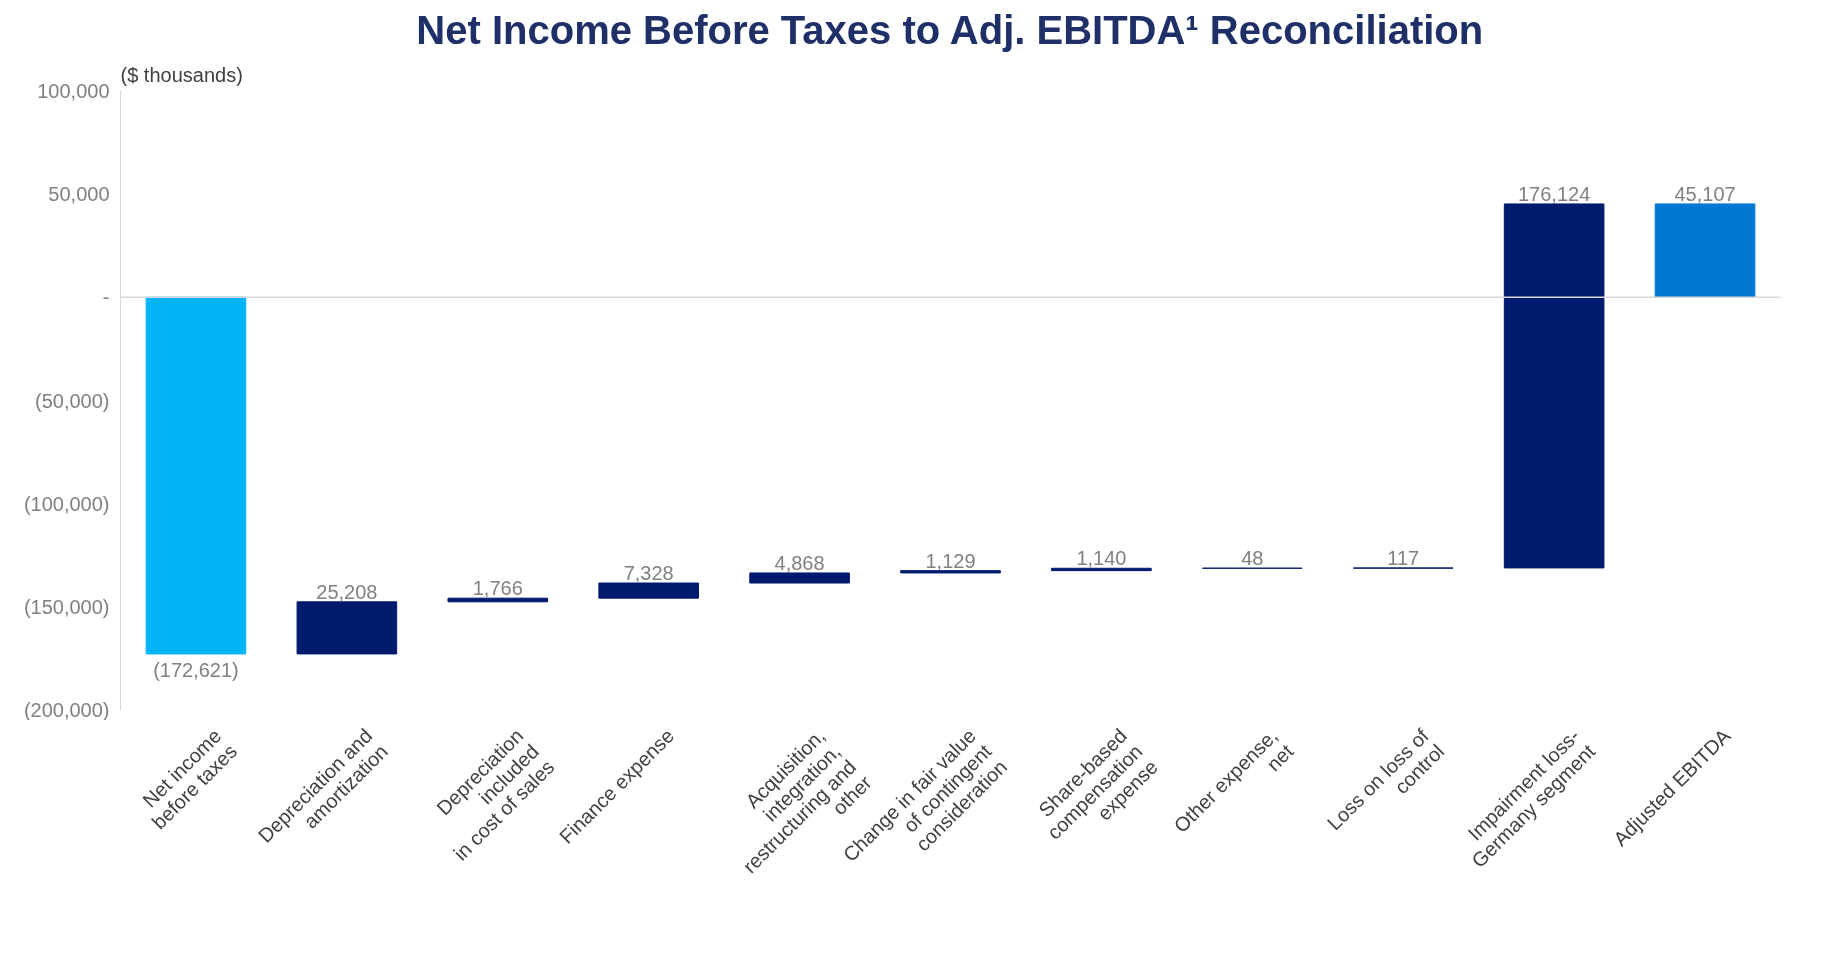 The width and height of the screenshot is (1834, 958). What do you see at coordinates (648, 573) in the screenshot?
I see `data-label: 7,328` at bounding box center [648, 573].